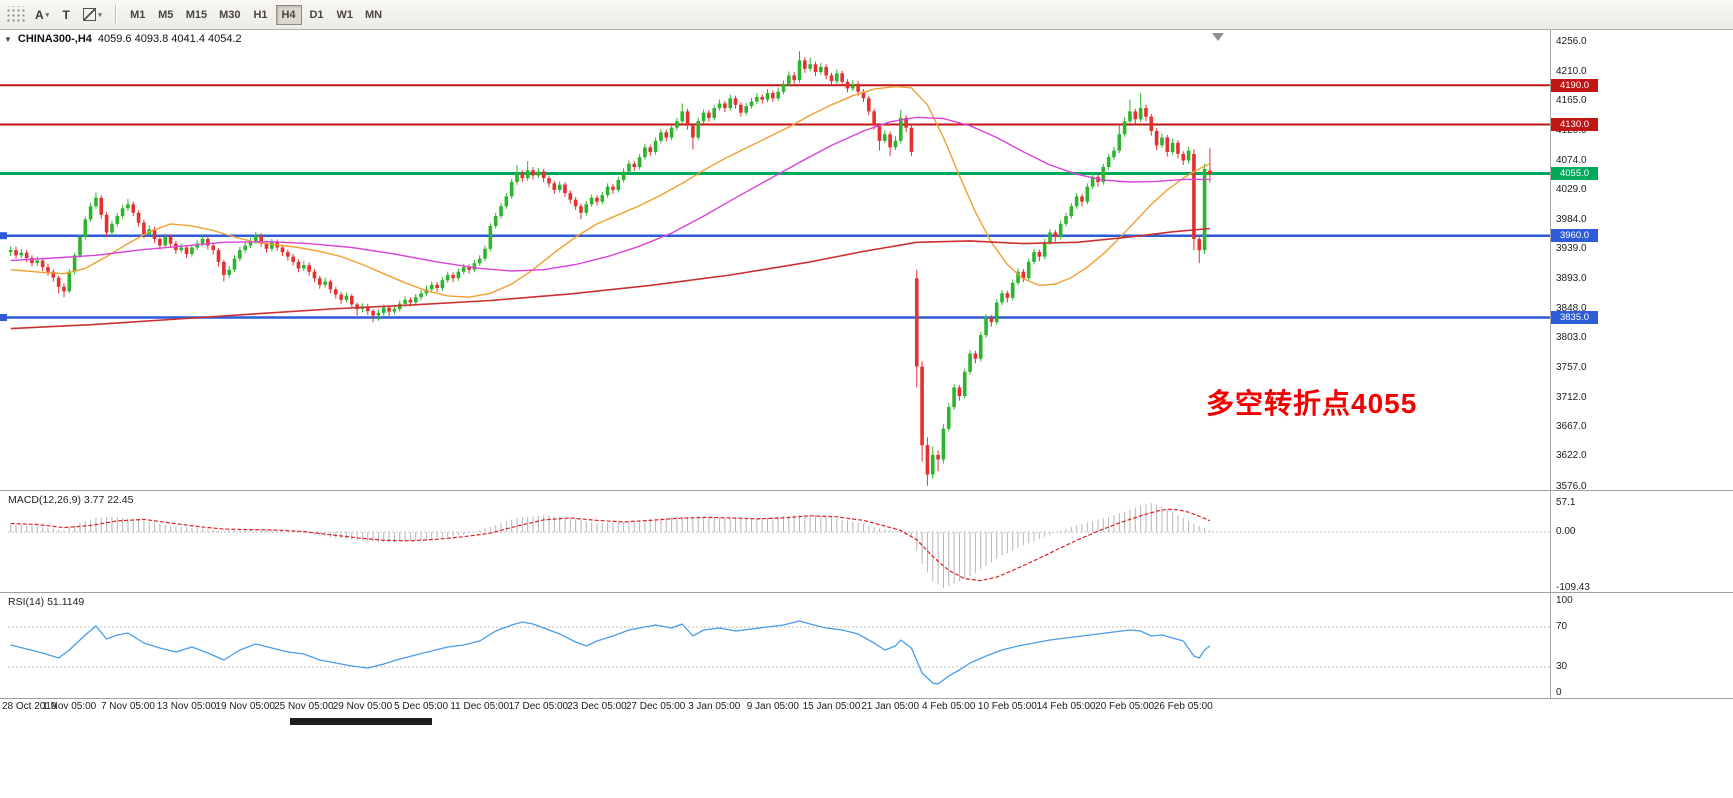 The width and height of the screenshot is (1733, 798). What do you see at coordinates (1574, 317) in the screenshot?
I see `price-level-tag: 3835.0` at bounding box center [1574, 317].